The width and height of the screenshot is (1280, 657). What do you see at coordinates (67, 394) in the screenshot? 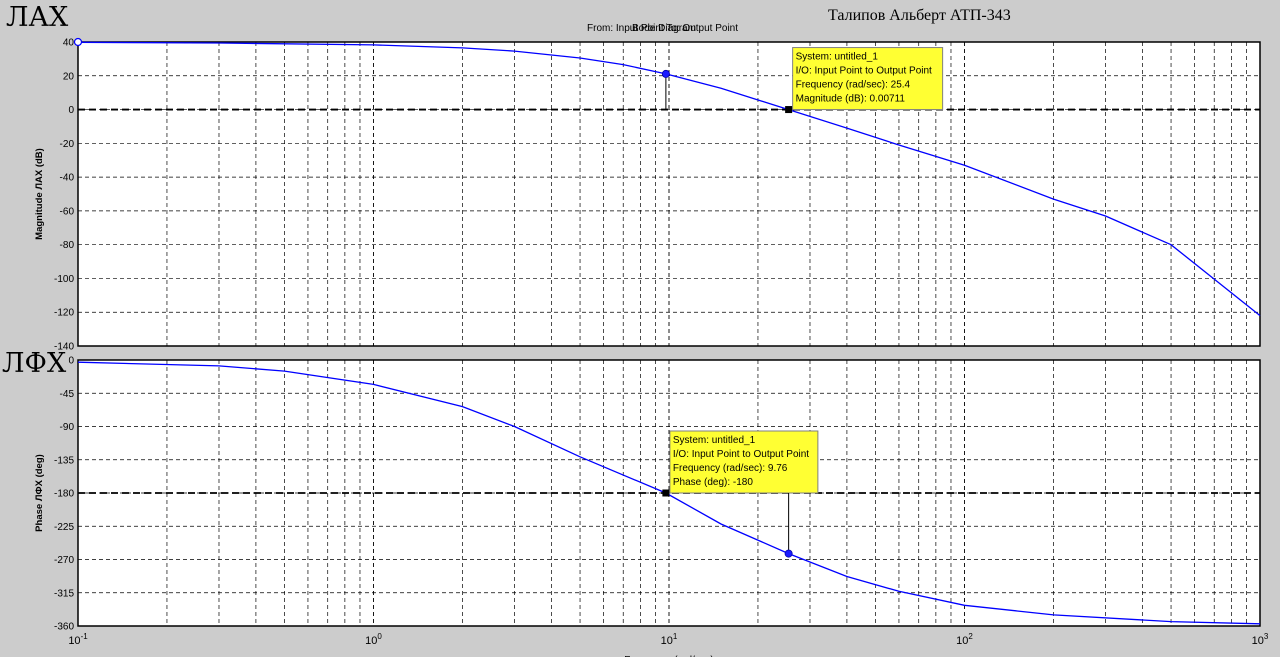
I see `y-tick-label: -45` at bounding box center [67, 394].